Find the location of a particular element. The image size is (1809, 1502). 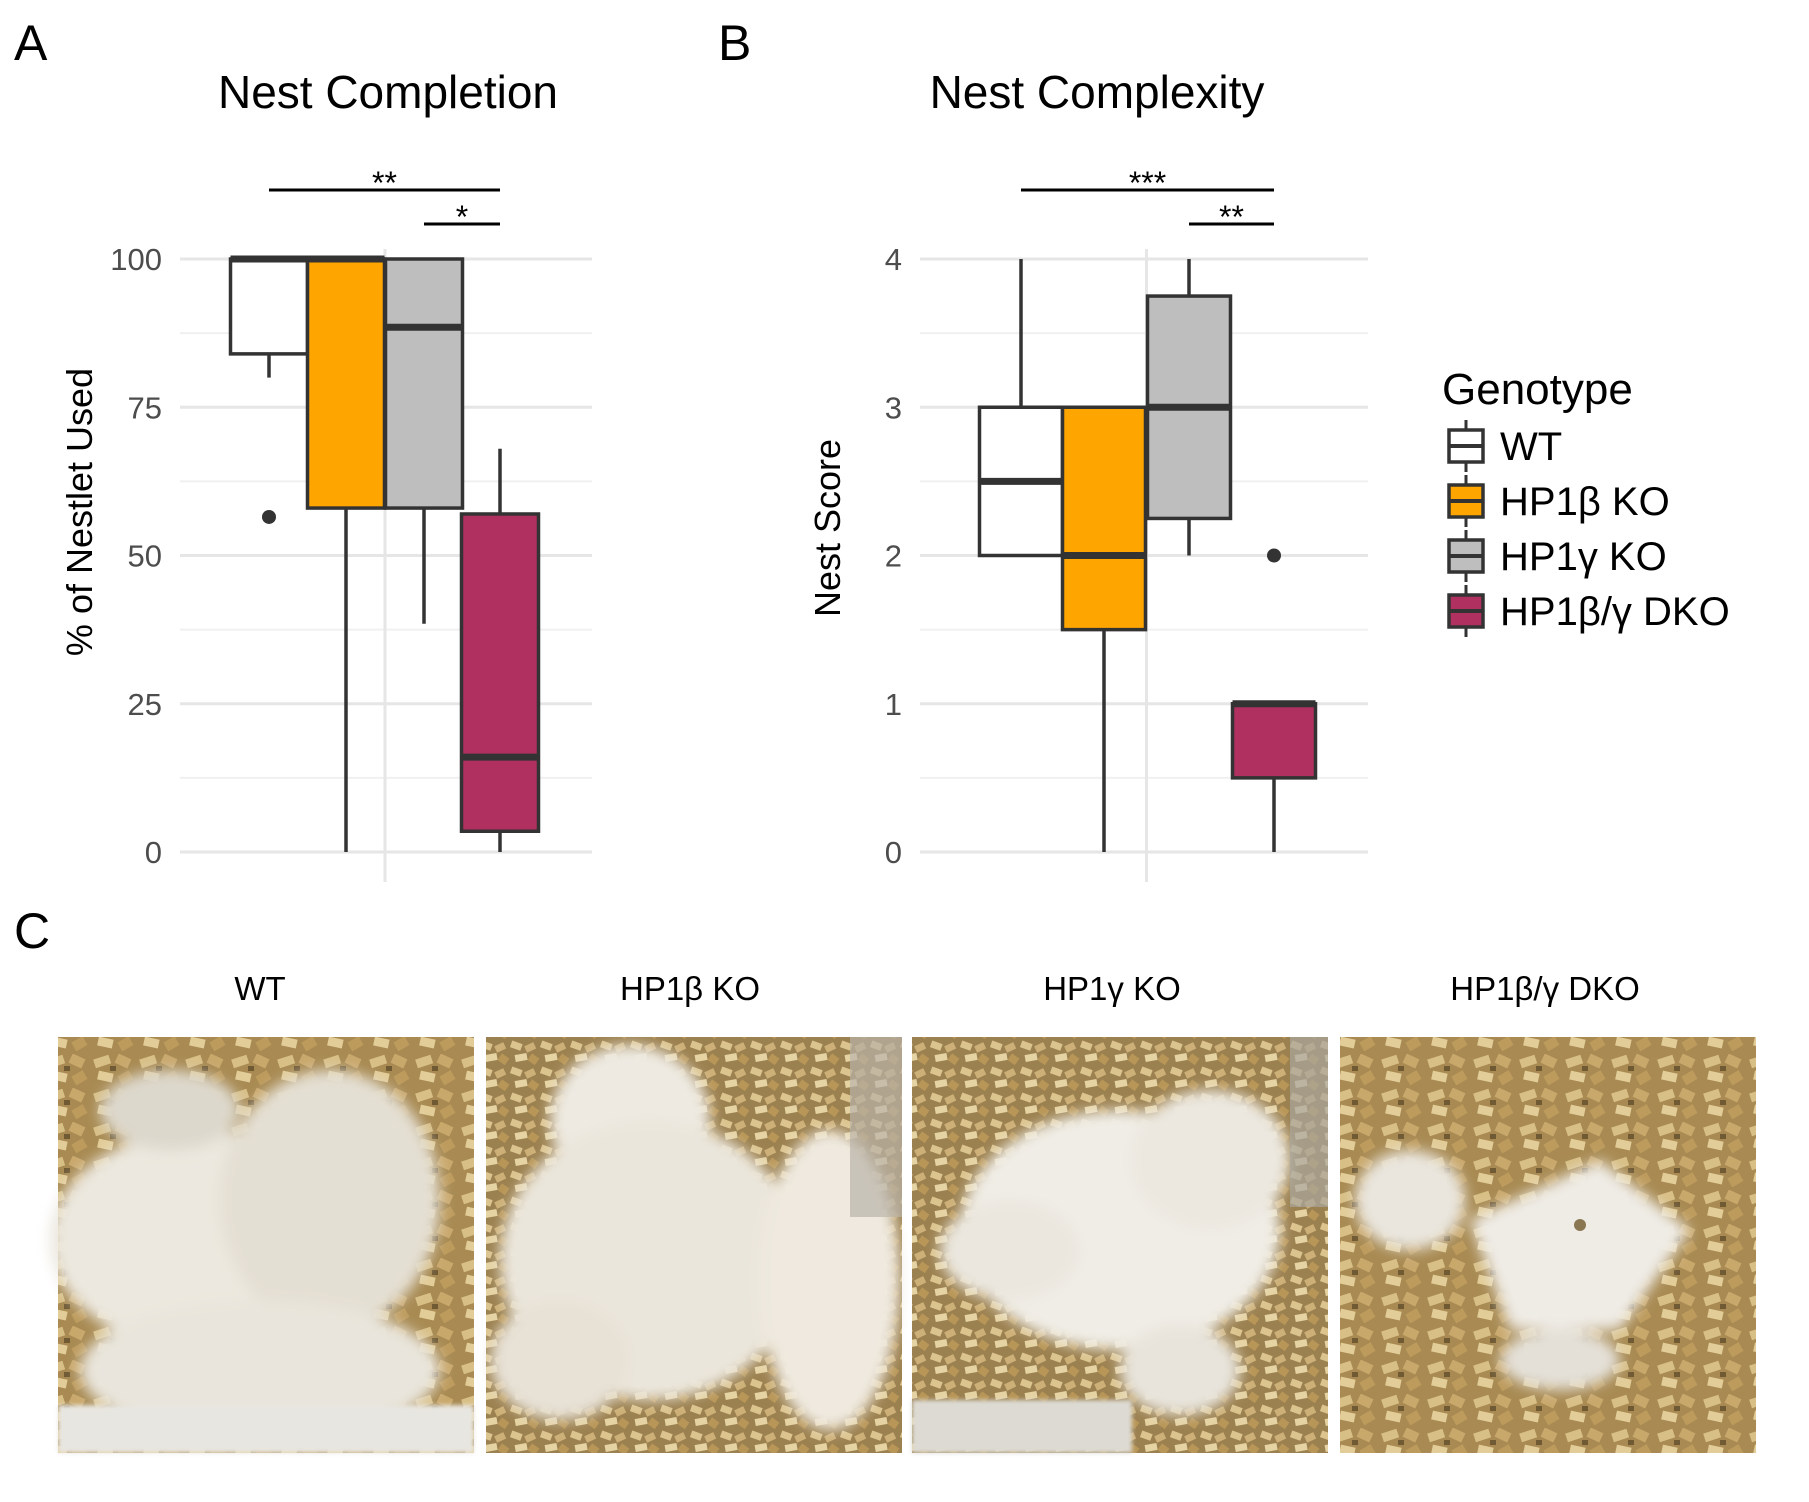

photo-label-hp1b-ko: HP1β KO is located at coordinates (690, 988).